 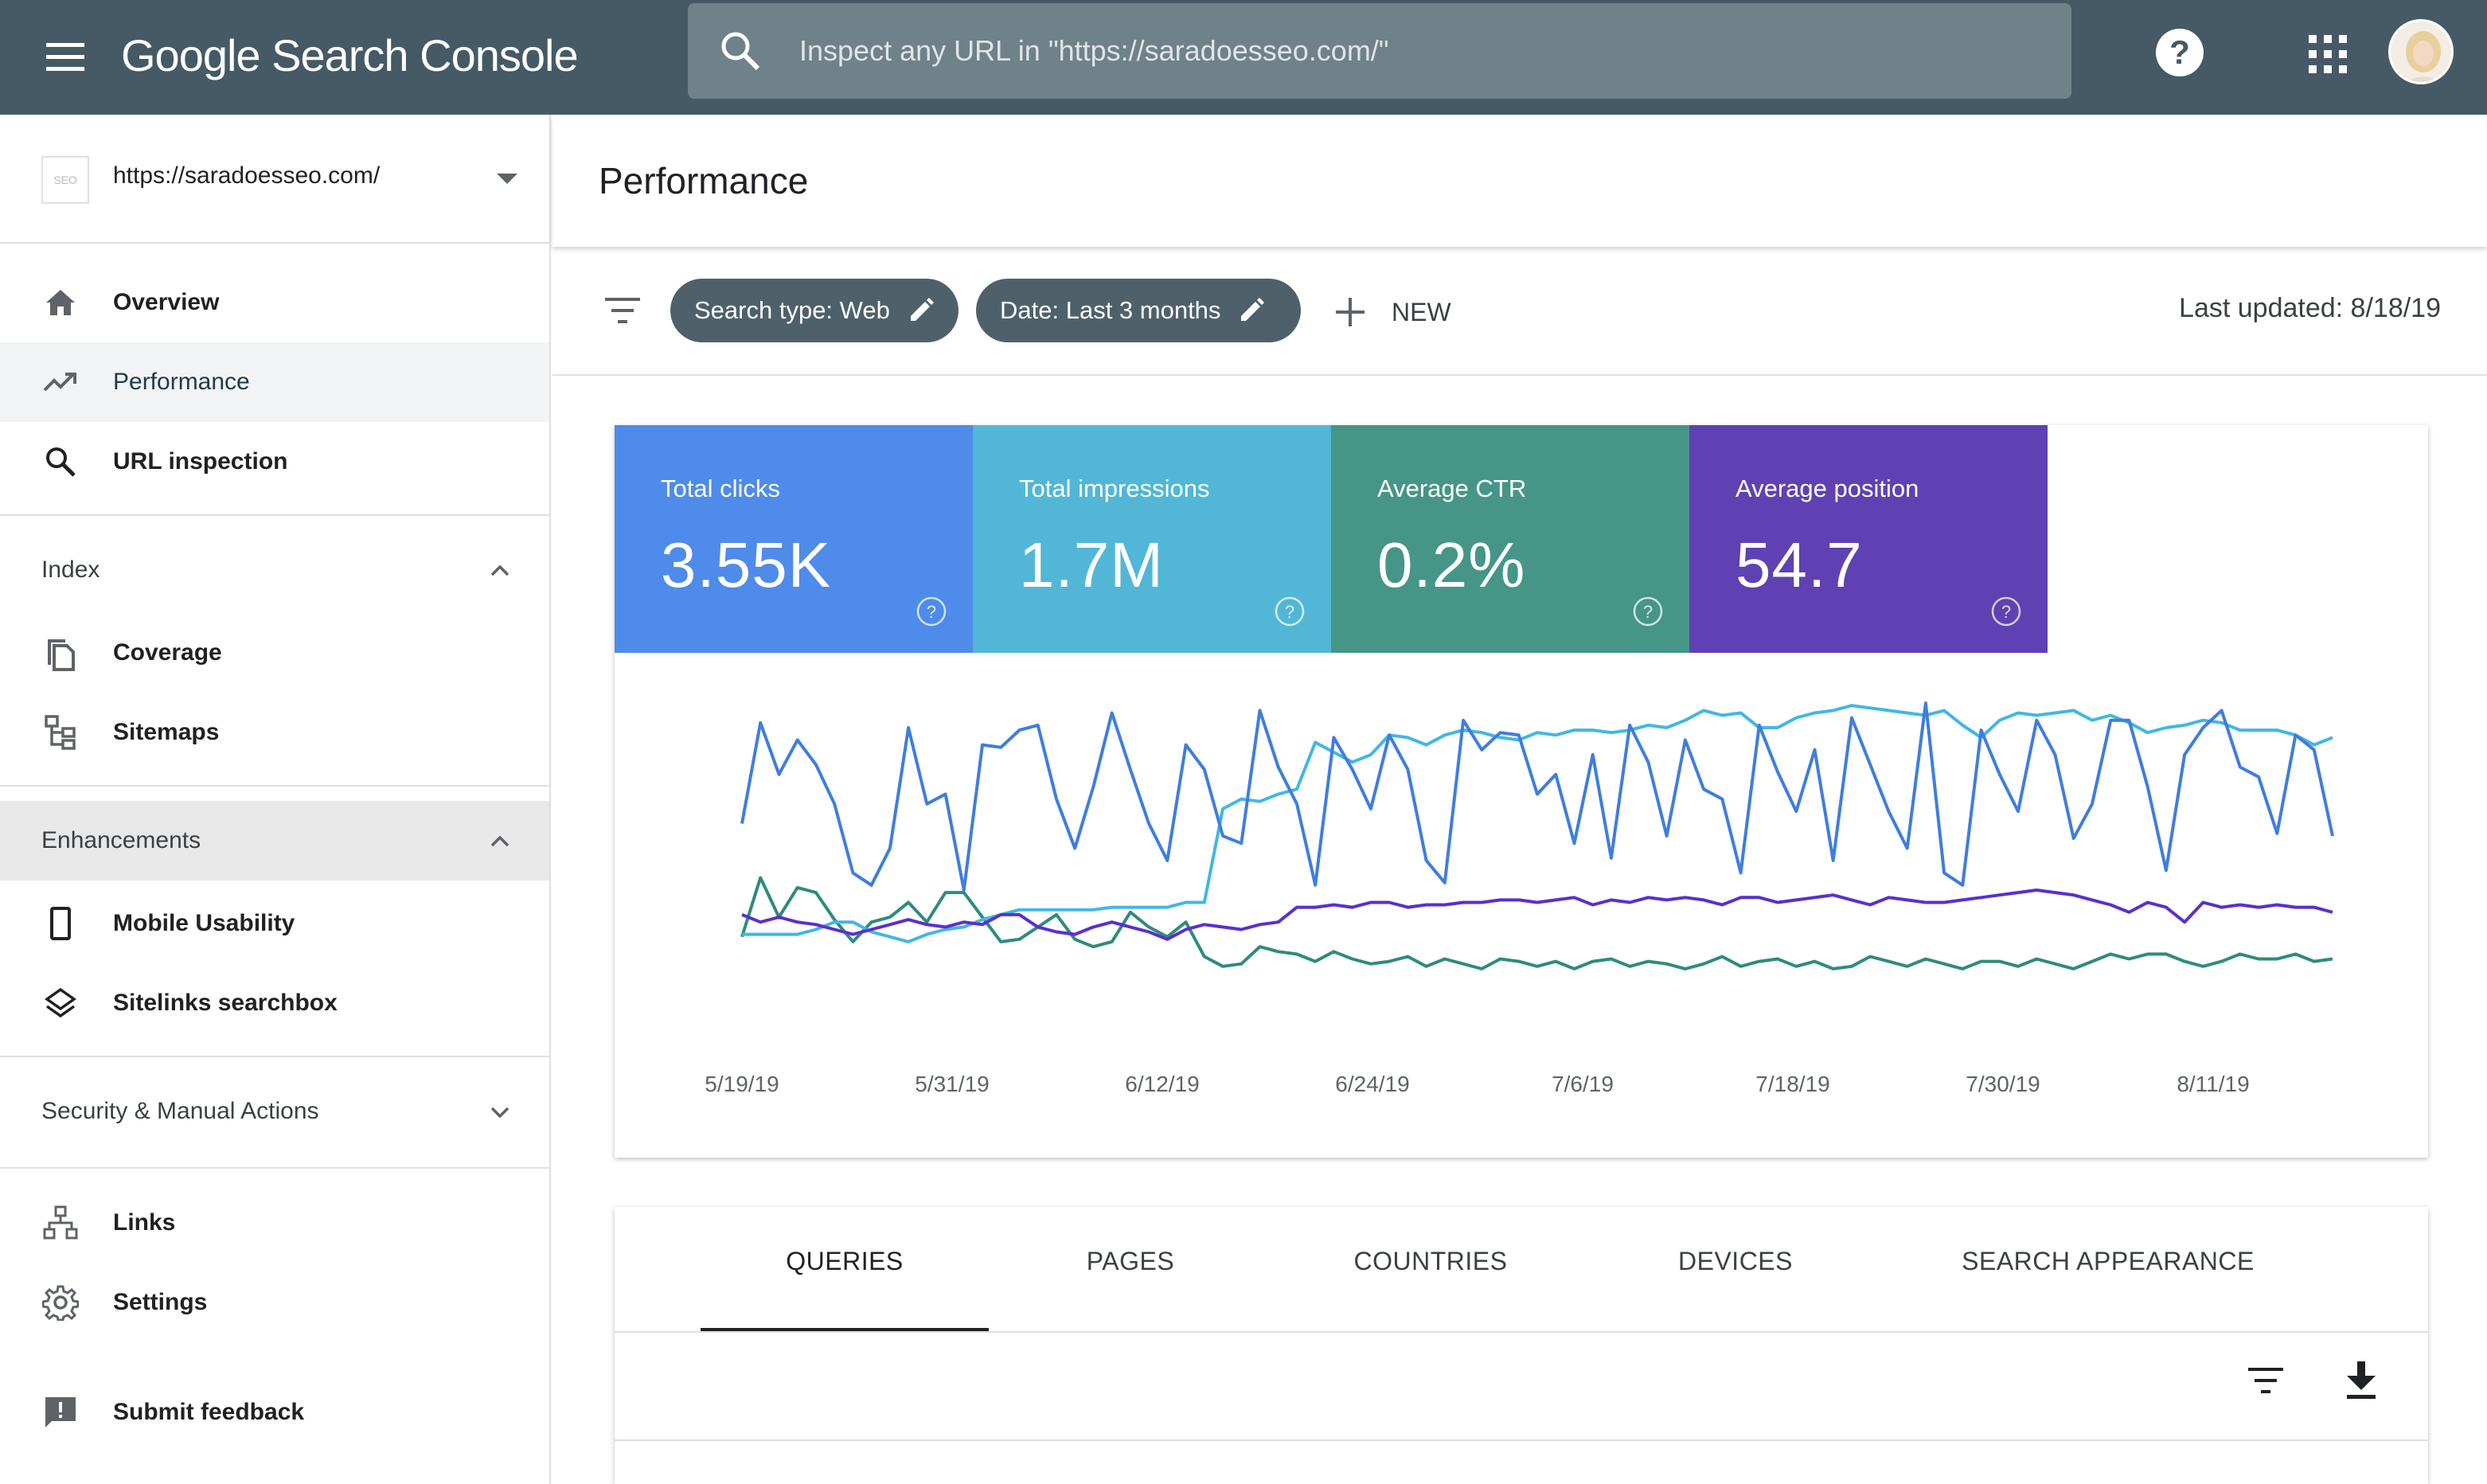 I want to click on series-line-total-impressions, so click(x=1538, y=823).